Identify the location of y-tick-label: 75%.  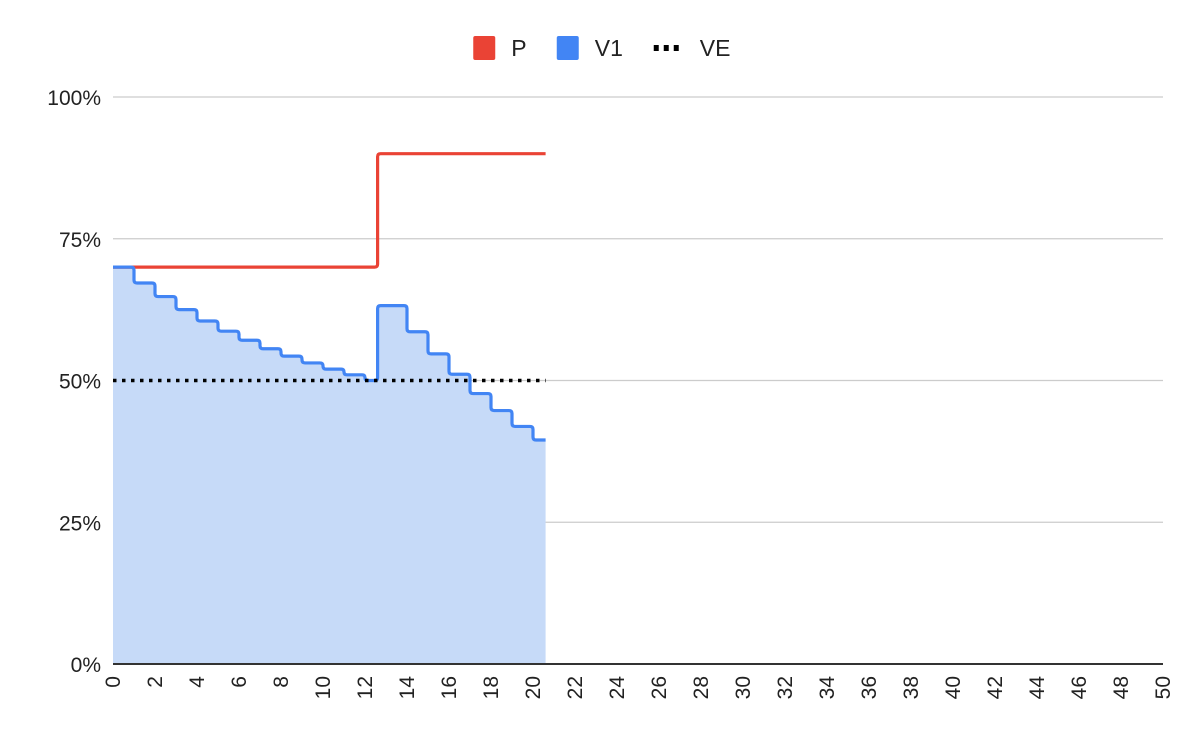
(80, 240).